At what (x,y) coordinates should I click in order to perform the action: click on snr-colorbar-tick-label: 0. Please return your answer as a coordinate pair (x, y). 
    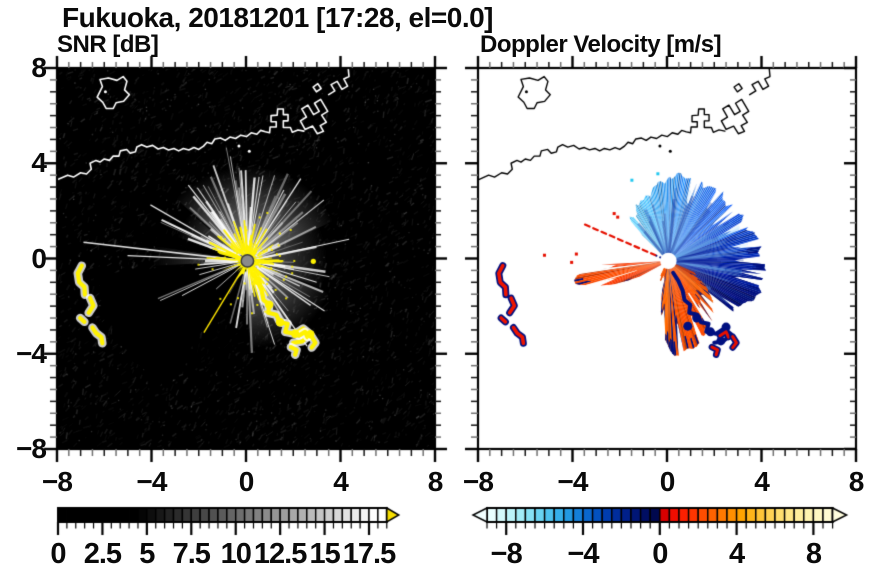
    Looking at the image, I should click on (58, 554).